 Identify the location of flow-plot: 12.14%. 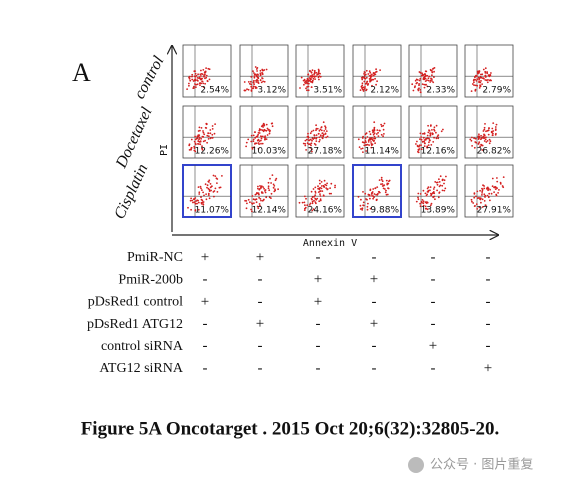
(264, 191).